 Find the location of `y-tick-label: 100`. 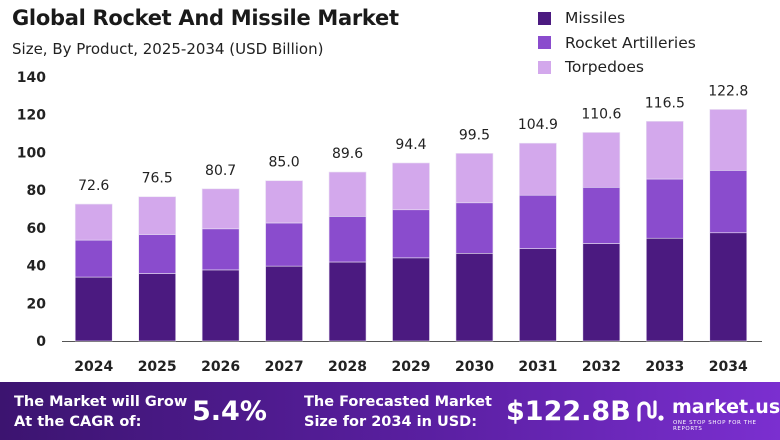

y-tick-label: 100 is located at coordinates (31, 153).